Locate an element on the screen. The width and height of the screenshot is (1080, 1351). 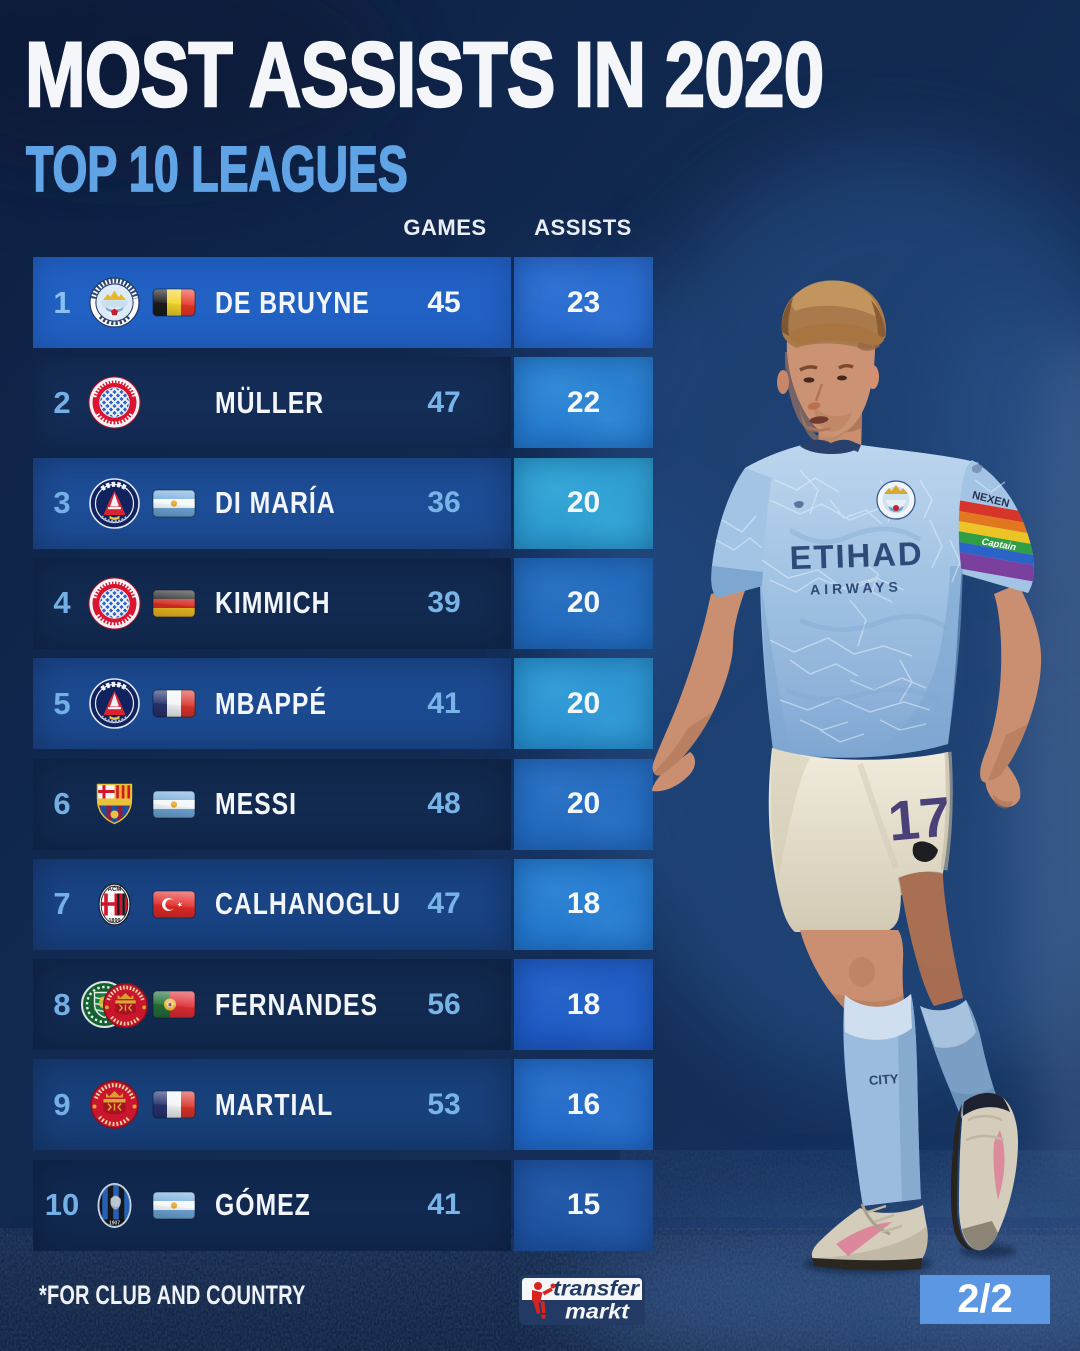
svg-text: markt is located at coordinates (597, 1312).